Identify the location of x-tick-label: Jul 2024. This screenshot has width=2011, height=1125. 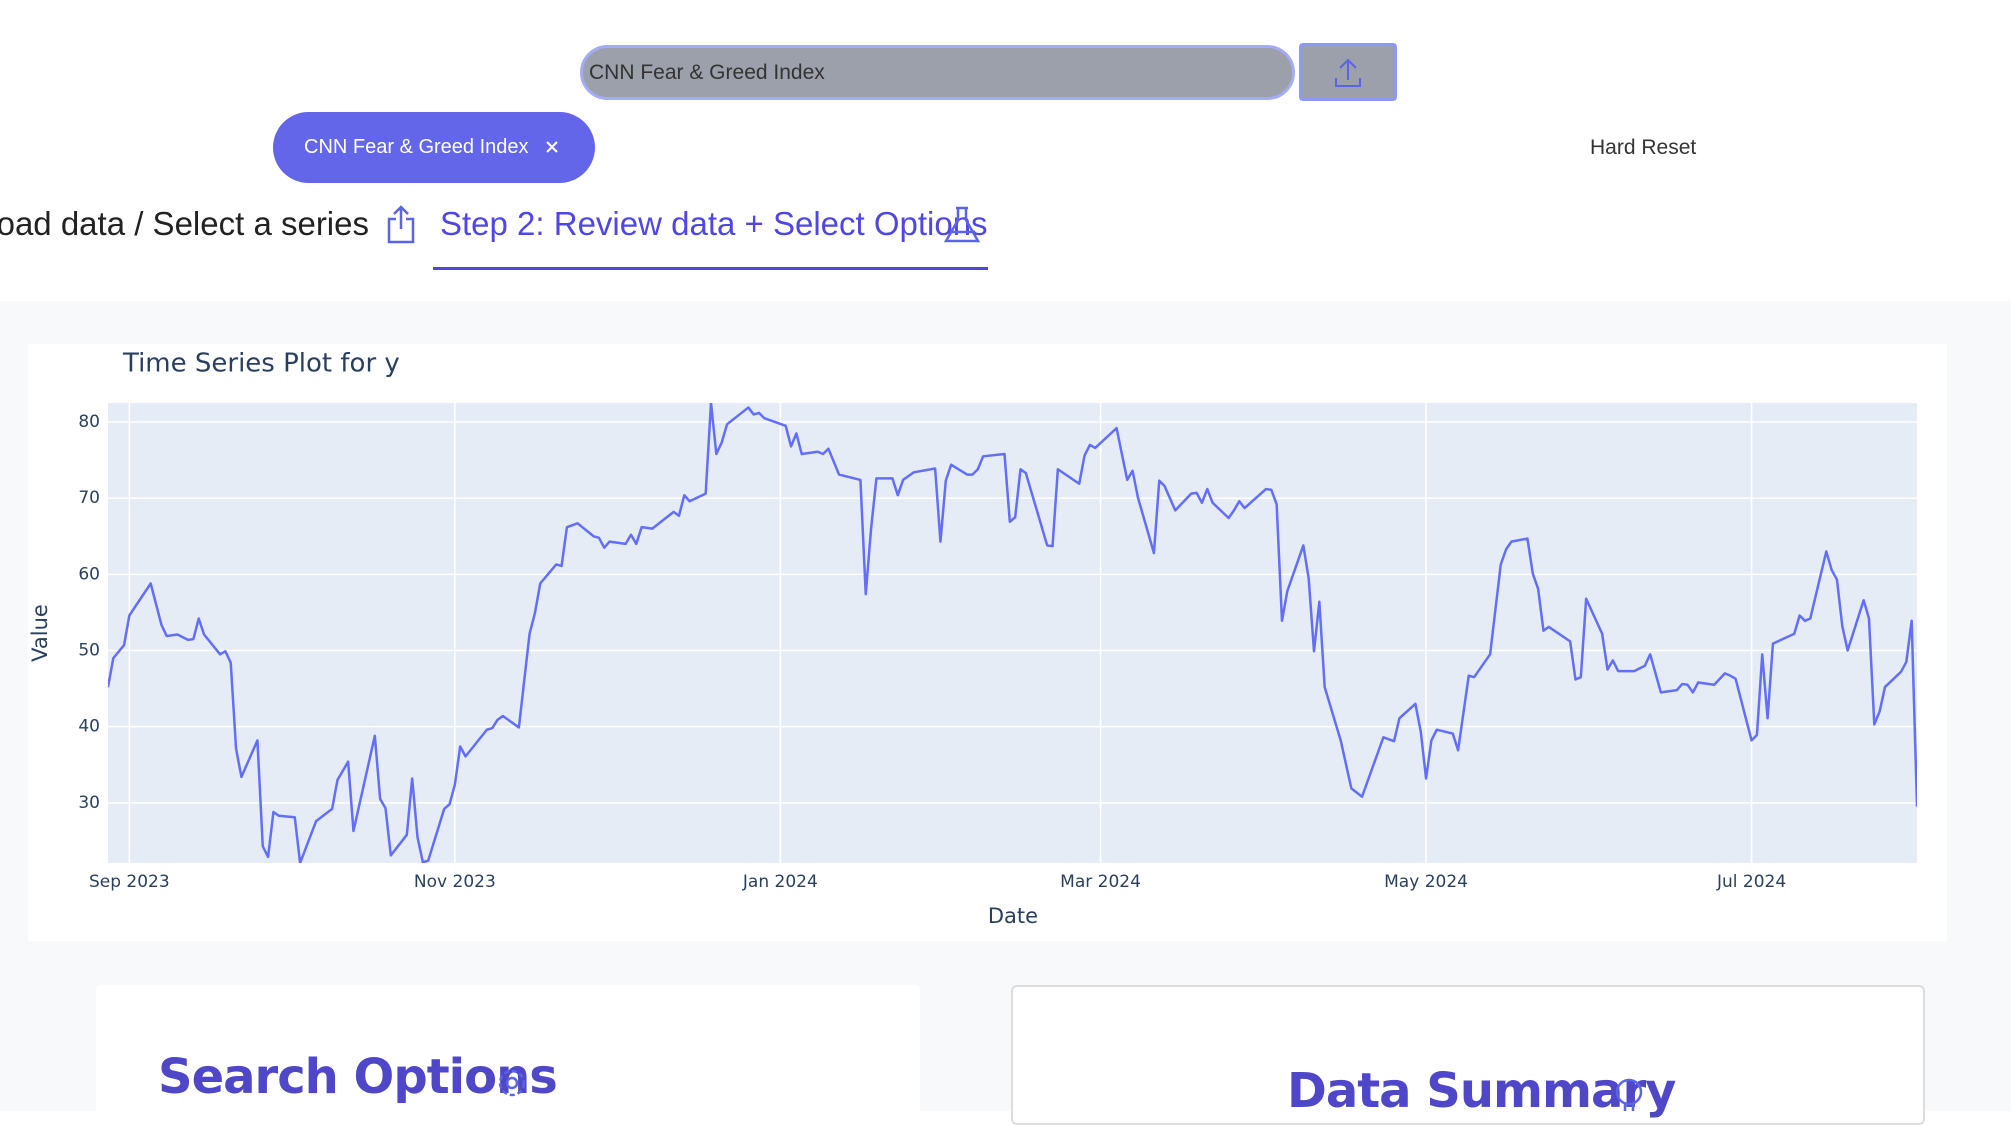
(1751, 882).